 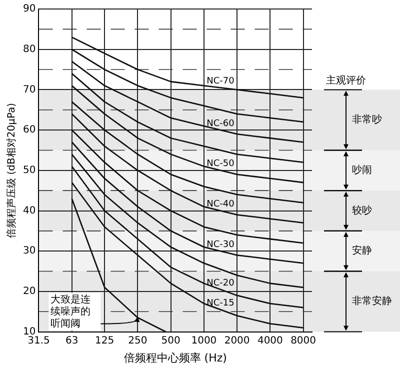 What do you see at coordinates (138, 340) in the screenshot?
I see `x-tick-label: 250` at bounding box center [138, 340].